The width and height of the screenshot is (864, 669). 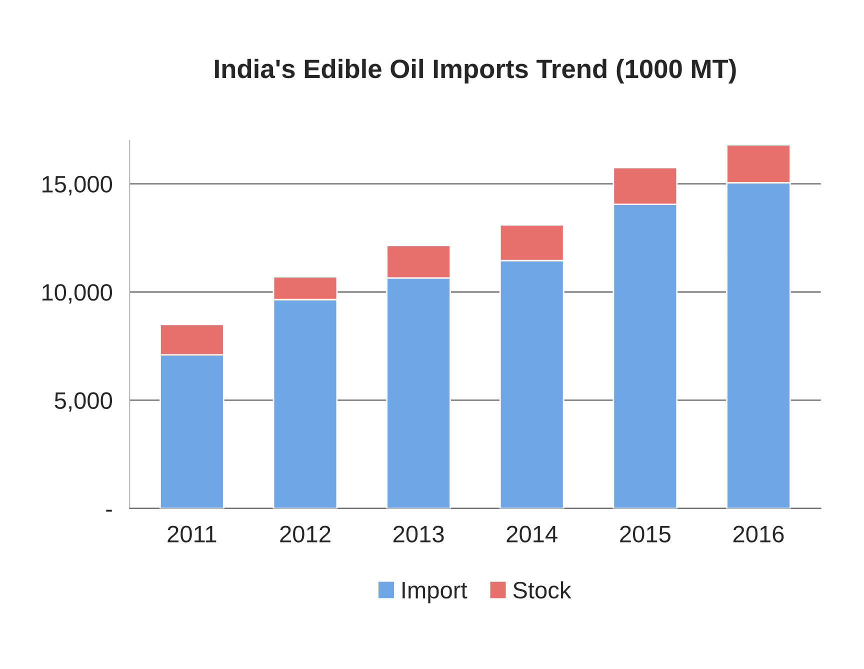 What do you see at coordinates (645, 534) in the screenshot?
I see `x-tick-label: 2015` at bounding box center [645, 534].